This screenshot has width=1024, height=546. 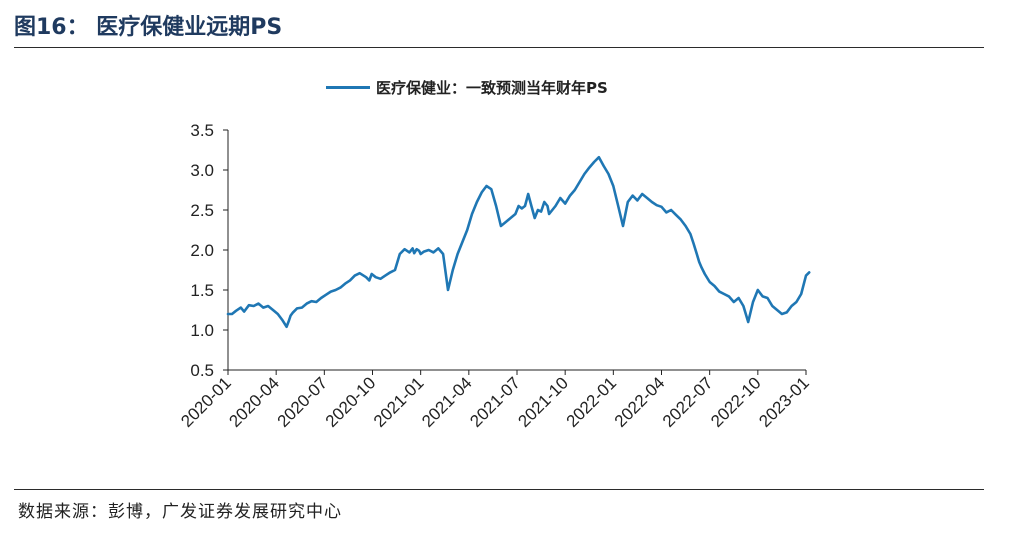 I want to click on y-tick-label: 3.5, so click(x=202, y=130).